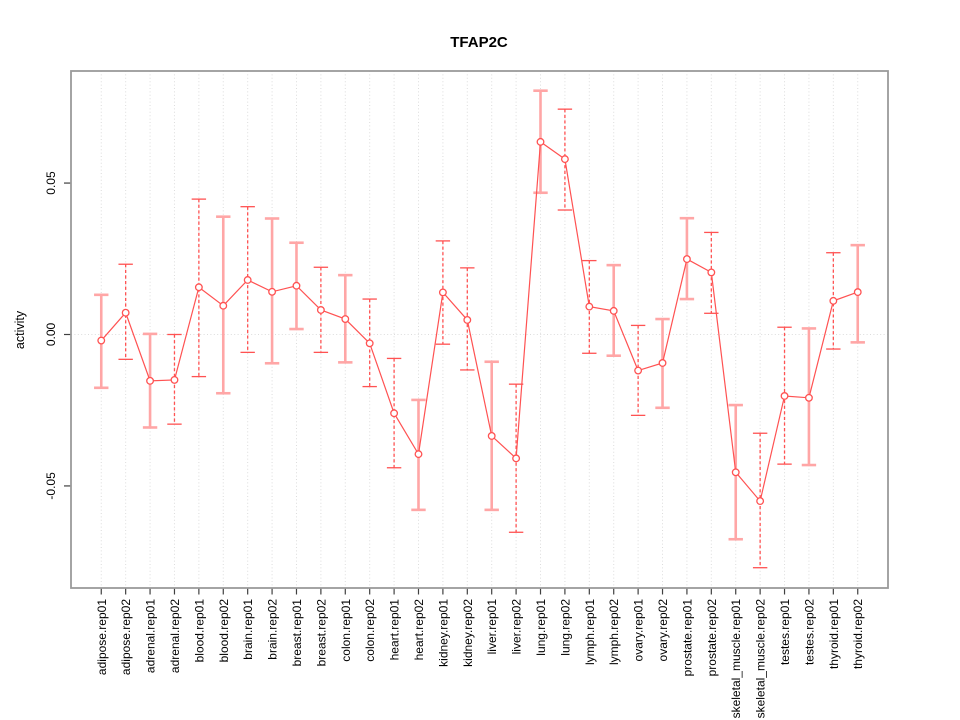 Image resolution: width=960 pixels, height=720 pixels. I want to click on x-tick-label: colon.rep02, so click(370, 630).